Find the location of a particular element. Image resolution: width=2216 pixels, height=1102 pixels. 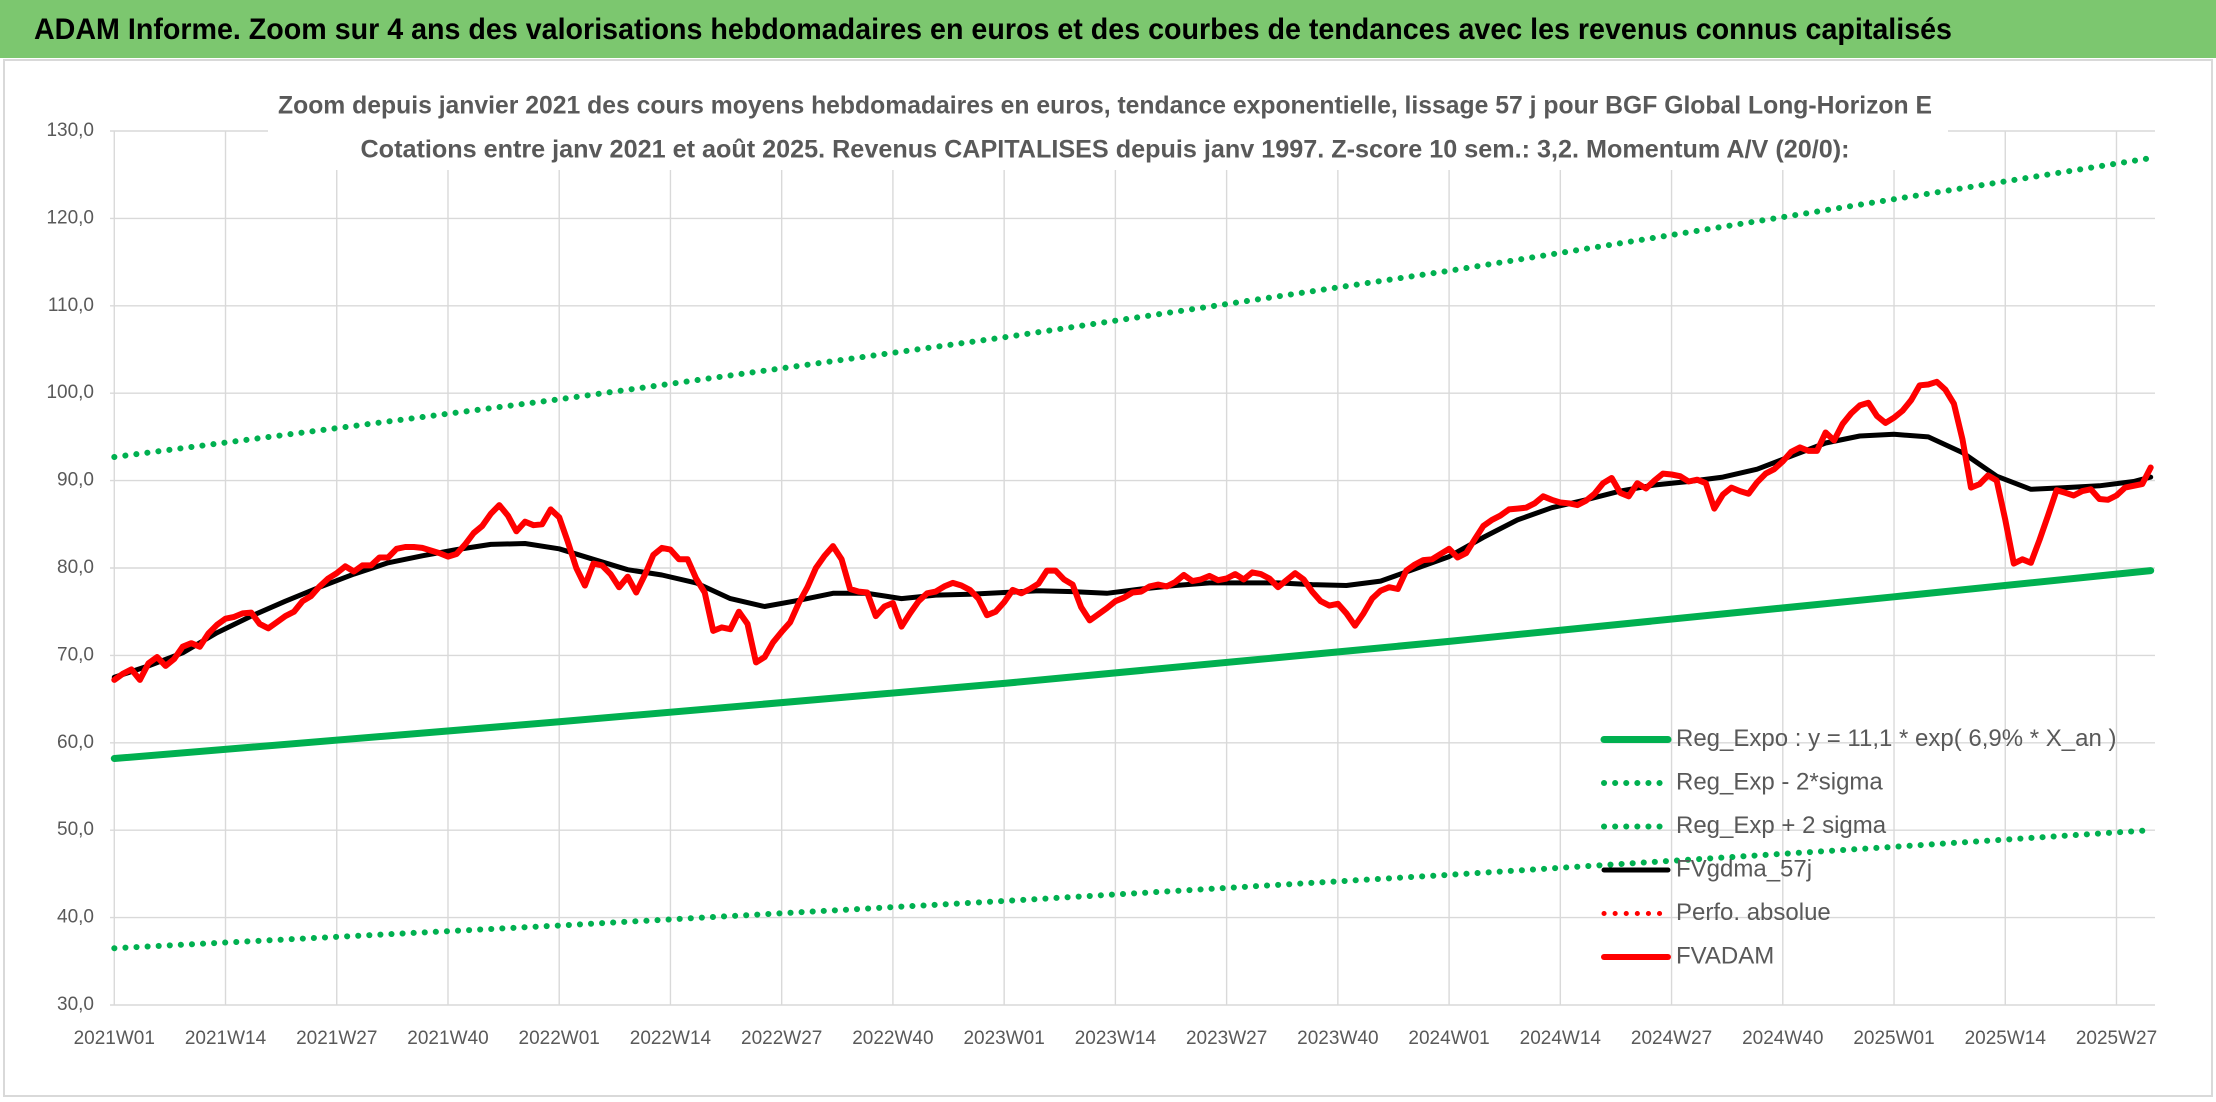

x-tick-label: 2023W01 is located at coordinates (1003, 1038).